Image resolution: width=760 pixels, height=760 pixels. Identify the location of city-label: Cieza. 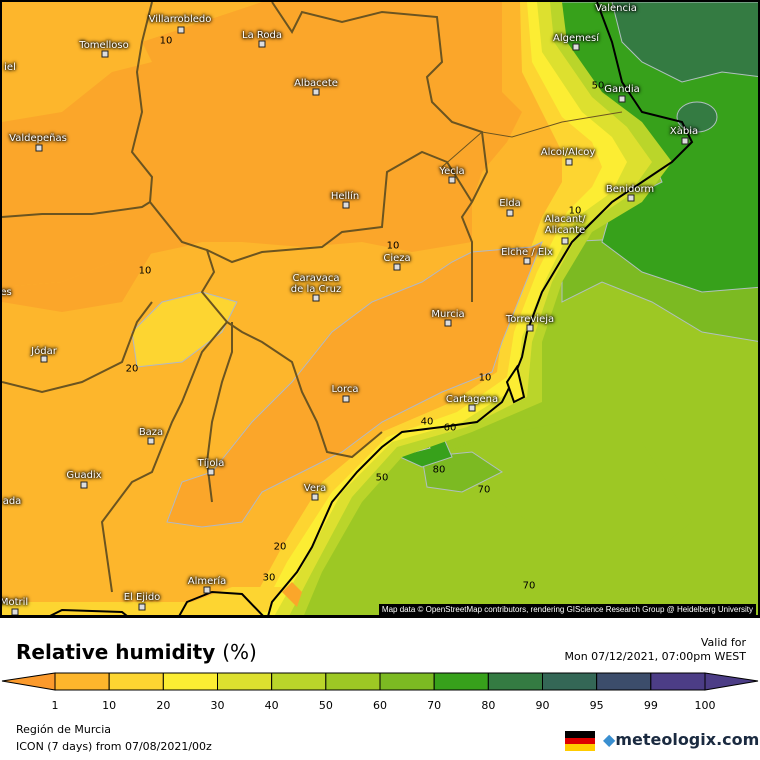
(397, 258).